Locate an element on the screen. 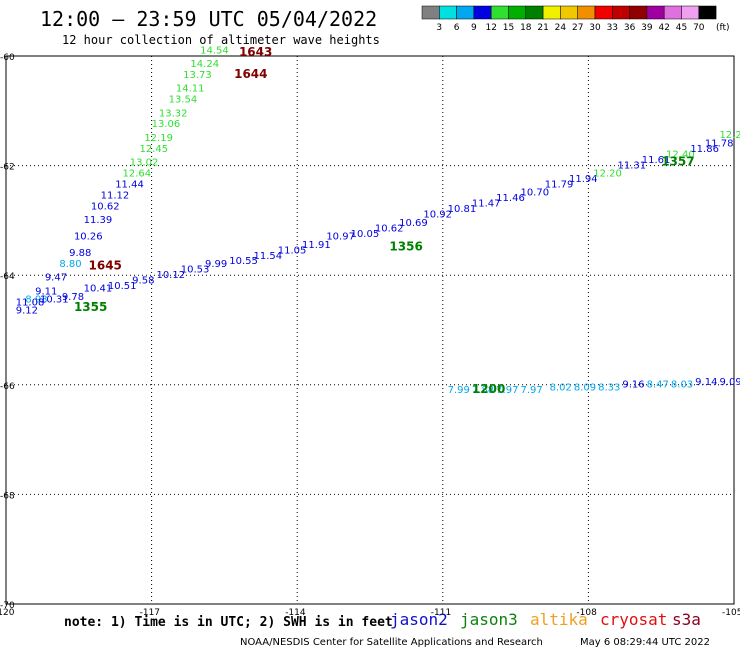 This screenshot has width=740, height=650. wave-height-label: 10.41 is located at coordinates (98, 289).